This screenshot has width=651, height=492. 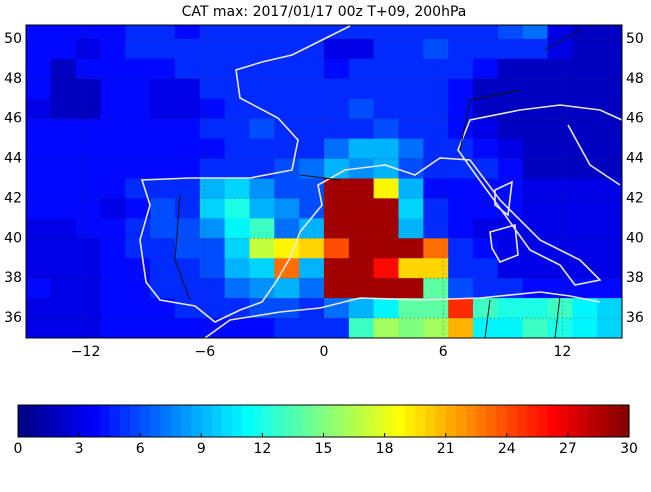 What do you see at coordinates (635, 119) in the screenshot?
I see `y-tick-label-right: 46` at bounding box center [635, 119].